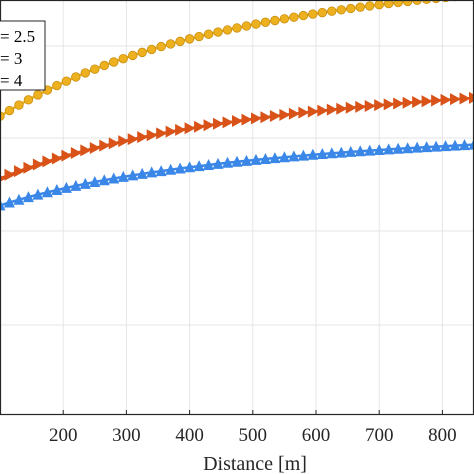 This screenshot has width=474, height=474. Describe the element at coordinates (126, 435) in the screenshot. I see `x-tick-label-2: 300` at that location.